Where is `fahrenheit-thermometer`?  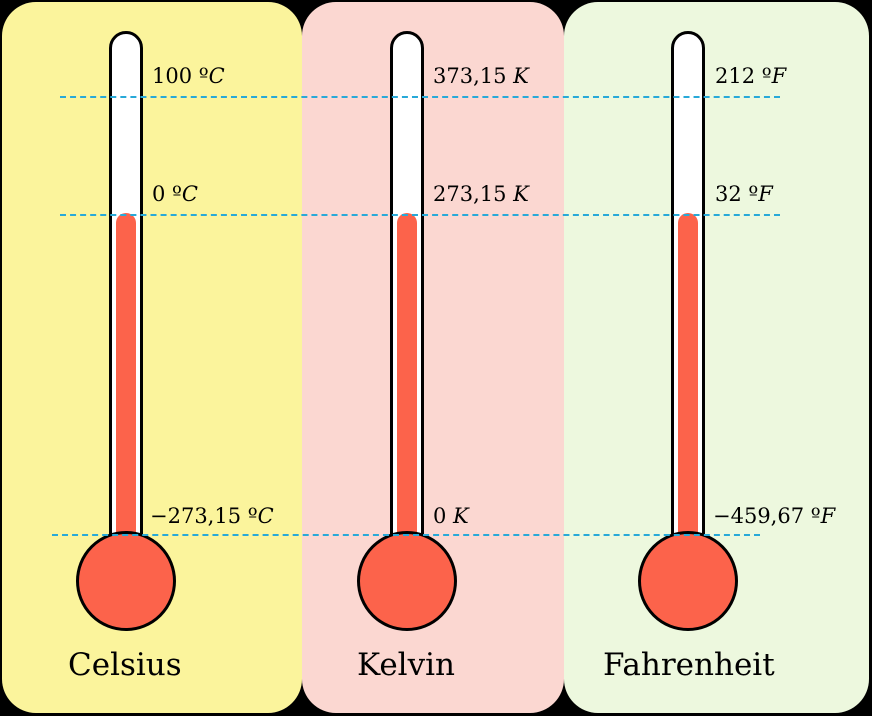 fahrenheit-thermometer is located at coordinates (688, 331).